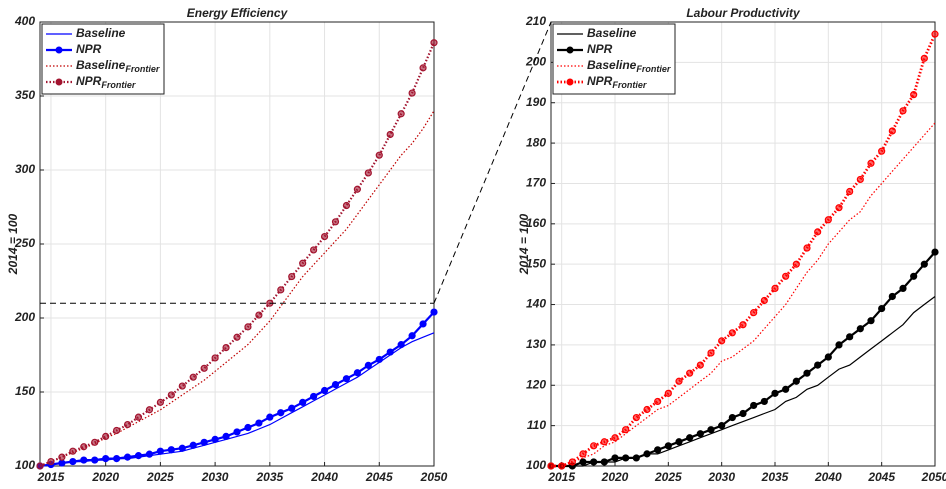  I want to click on legend-marker, so click(570, 50).